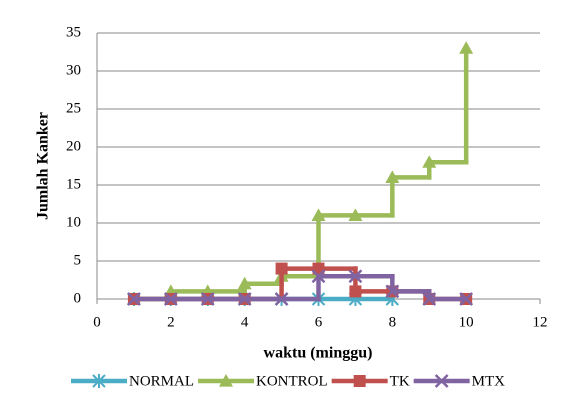 This screenshot has width=580, height=410. I want to click on legend-label: MTX, so click(489, 381).